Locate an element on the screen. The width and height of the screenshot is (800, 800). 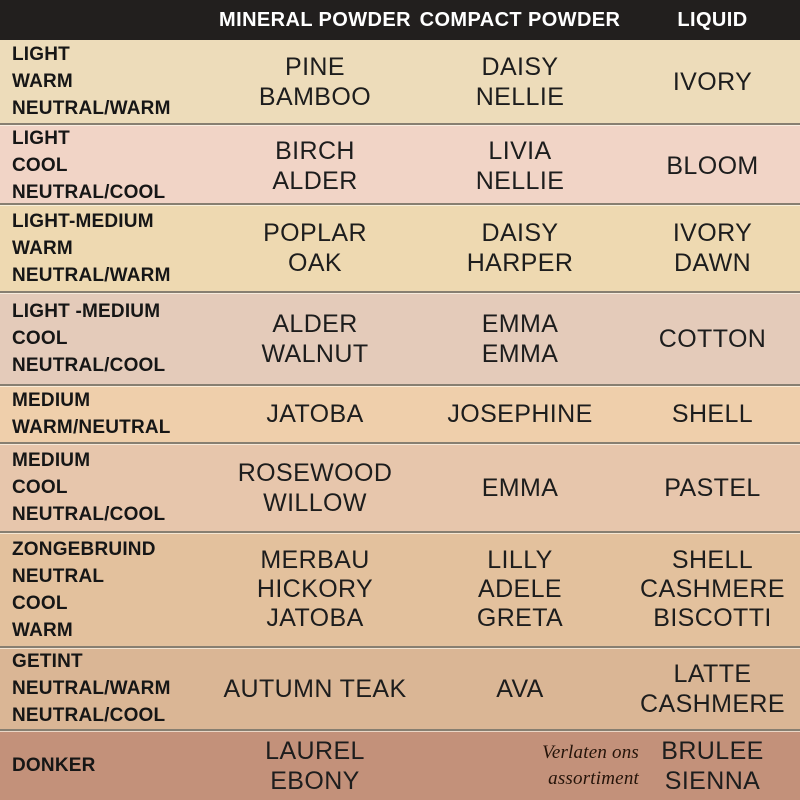
discontinued-note-line: assortiment is located at coordinates (593, 778).